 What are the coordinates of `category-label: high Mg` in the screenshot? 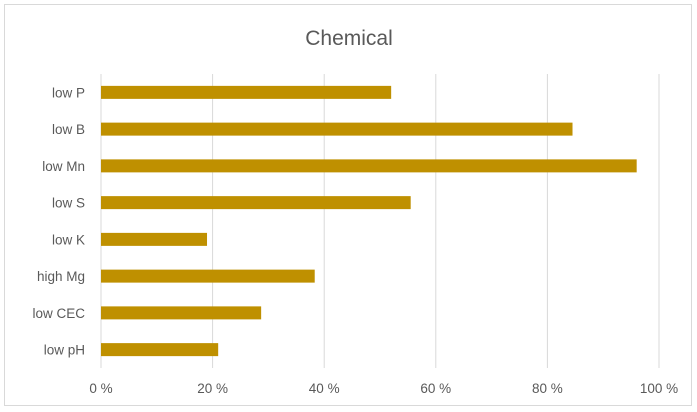 It's located at (61, 276).